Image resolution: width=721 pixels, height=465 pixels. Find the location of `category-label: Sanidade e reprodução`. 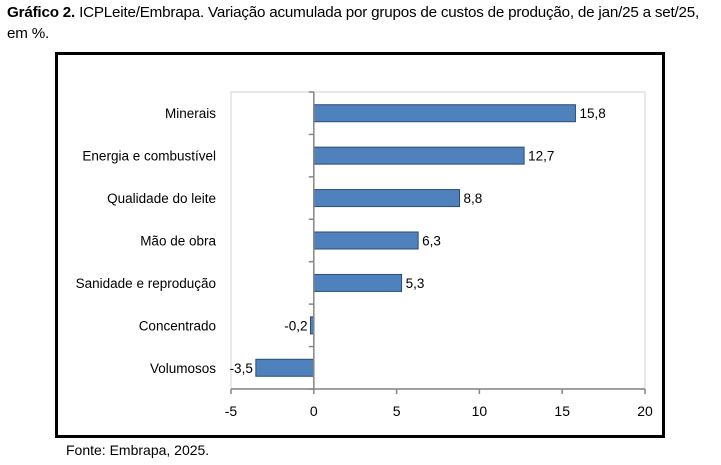

category-label: Sanidade e reprodução is located at coordinates (146, 283).